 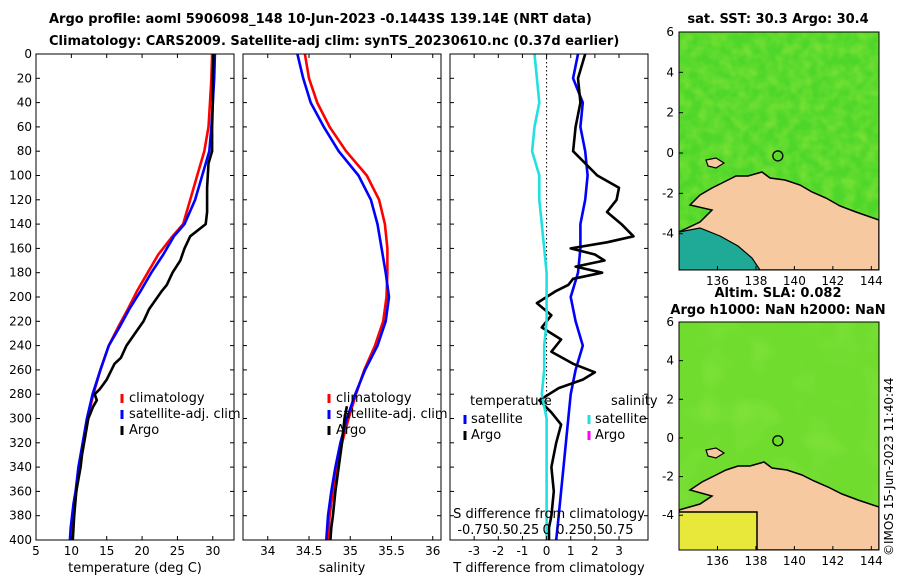 What do you see at coordinates (20, 297) in the screenshot?
I see `y-tick-label: 200` at bounding box center [20, 297].